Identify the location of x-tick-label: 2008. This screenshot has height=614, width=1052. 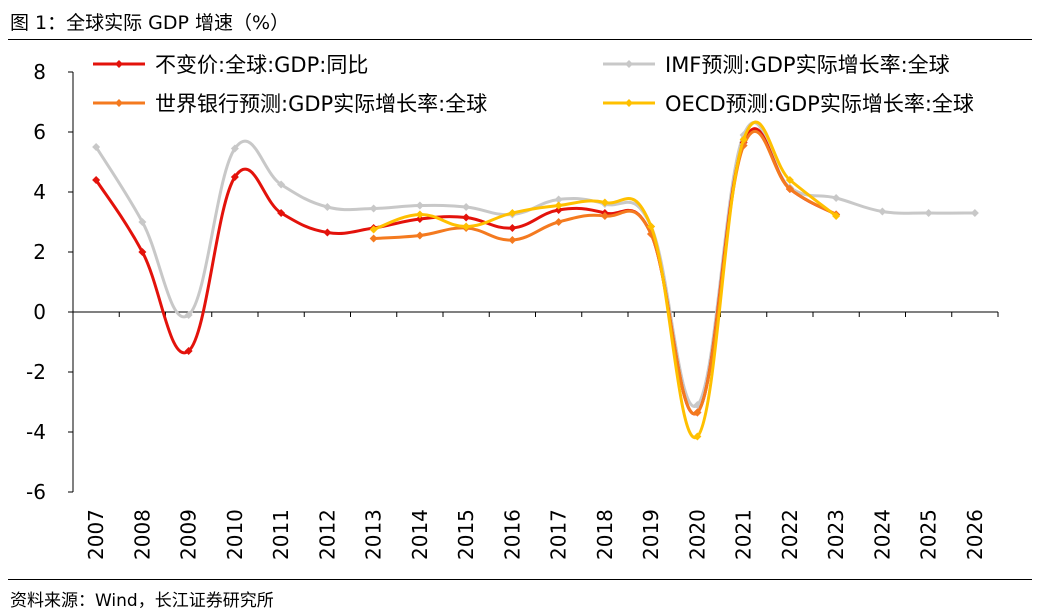
(142, 534).